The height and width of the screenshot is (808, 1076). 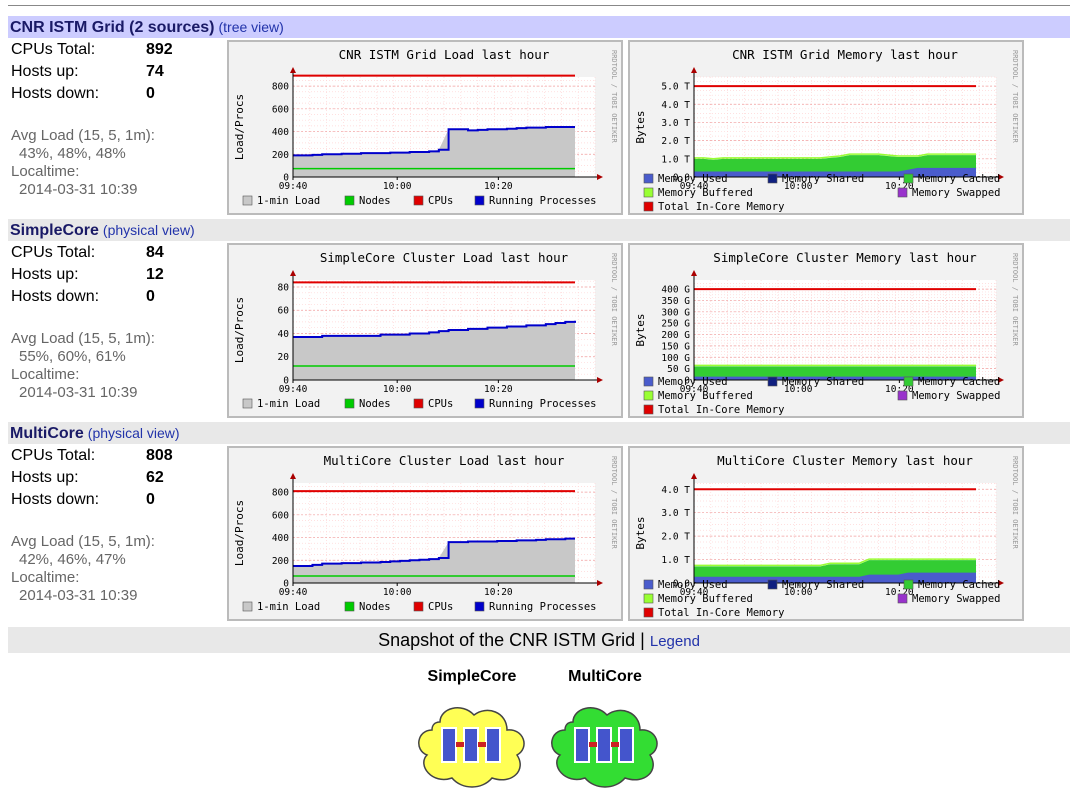 What do you see at coordinates (155, 477) in the screenshot?
I see `hosts-up-value: 62` at bounding box center [155, 477].